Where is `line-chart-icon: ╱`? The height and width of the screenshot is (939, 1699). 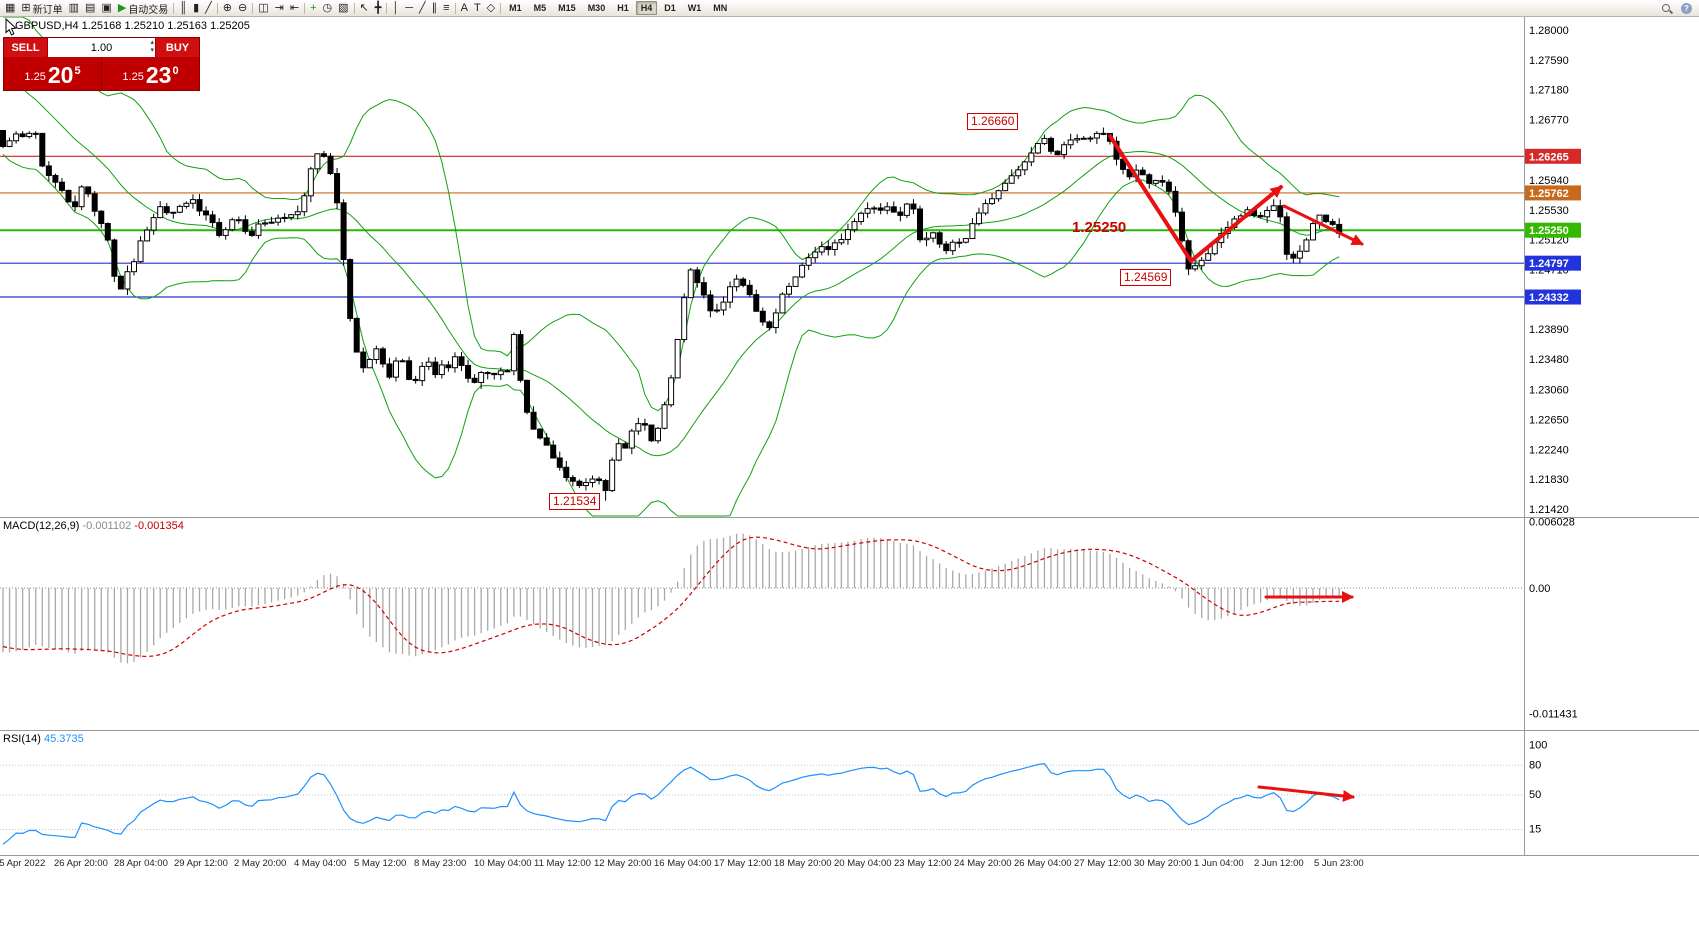 line-chart-icon: ╱ is located at coordinates (208, 8).